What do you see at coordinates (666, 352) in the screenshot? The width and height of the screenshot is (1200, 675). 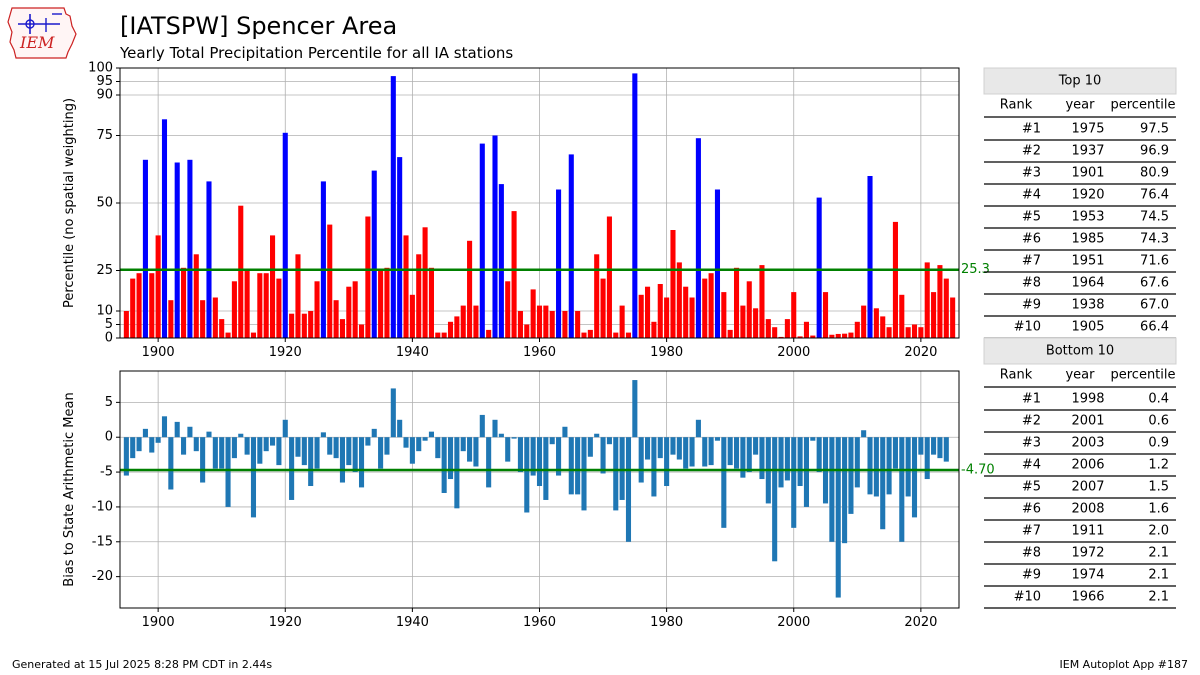 I see `percentile-xtick-label: 1980` at bounding box center [666, 352].